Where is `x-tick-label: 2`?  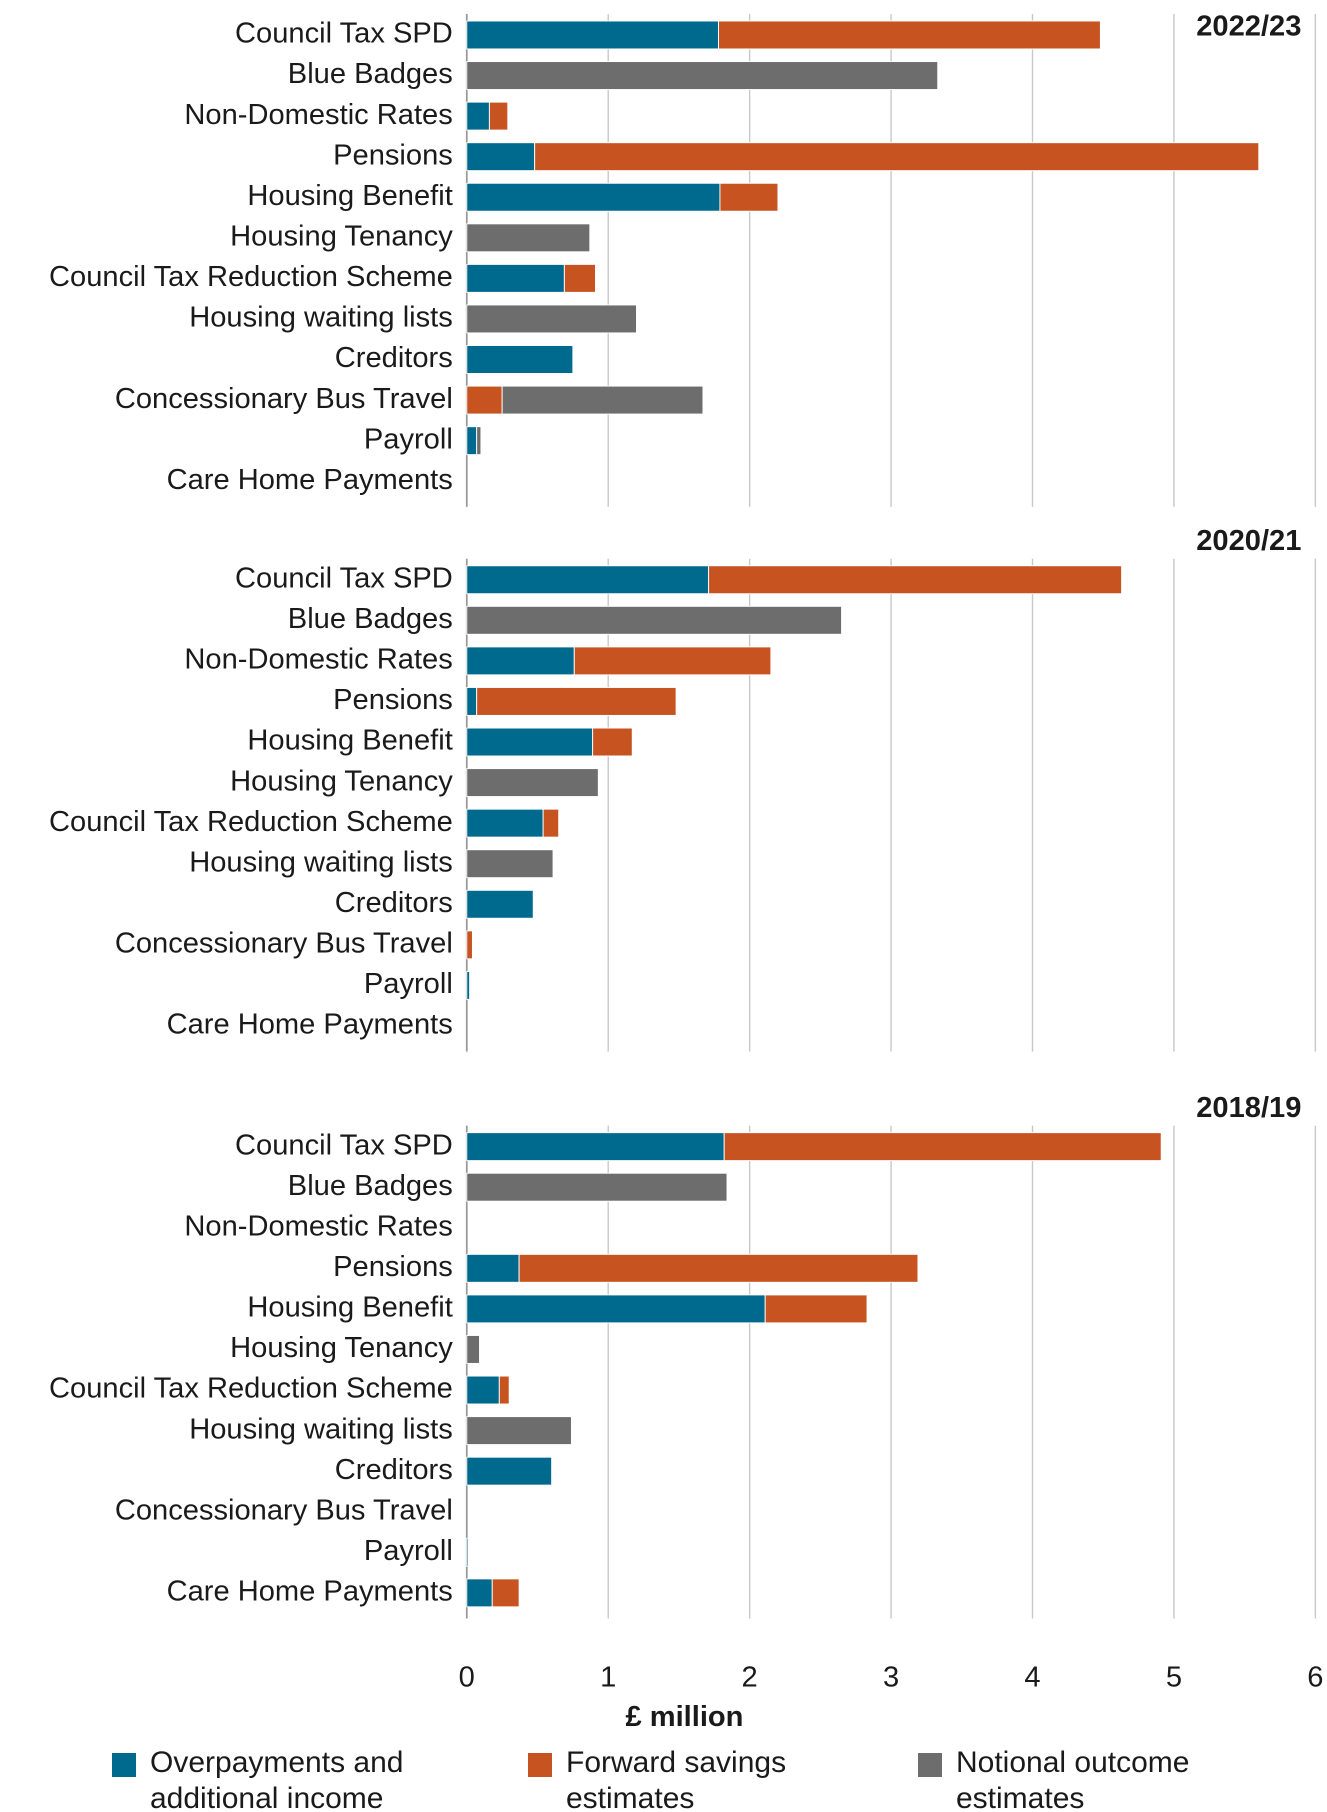
x-tick-label: 2 is located at coordinates (750, 1677).